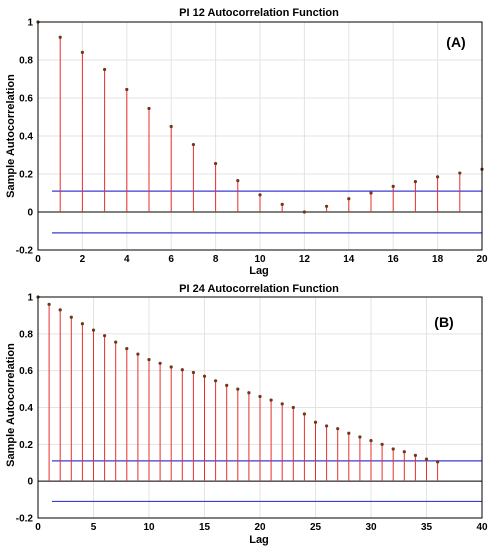  What do you see at coordinates (30, 298) in the screenshot?
I see `y-tick-label-b: 1` at bounding box center [30, 298].